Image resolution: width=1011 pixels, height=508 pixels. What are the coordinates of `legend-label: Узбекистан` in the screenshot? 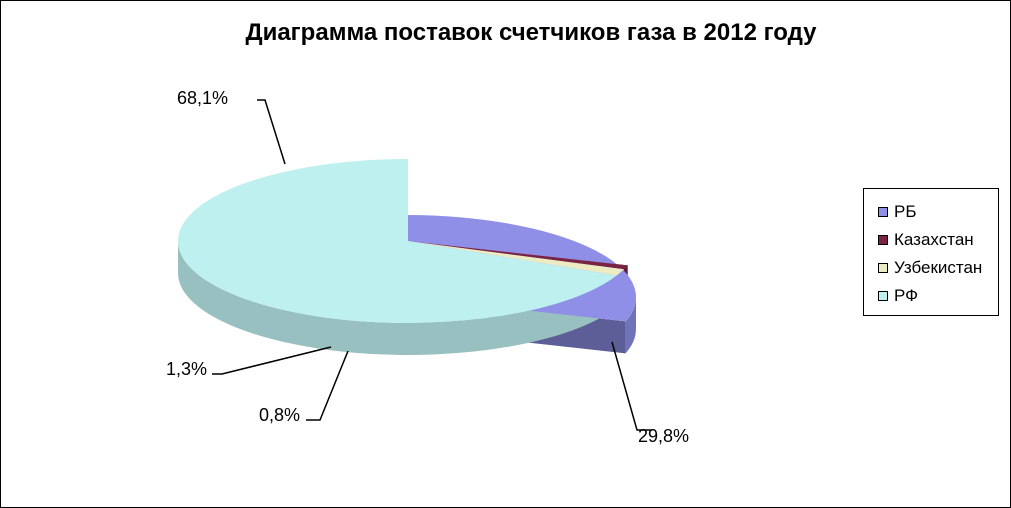 It's located at (938, 267).